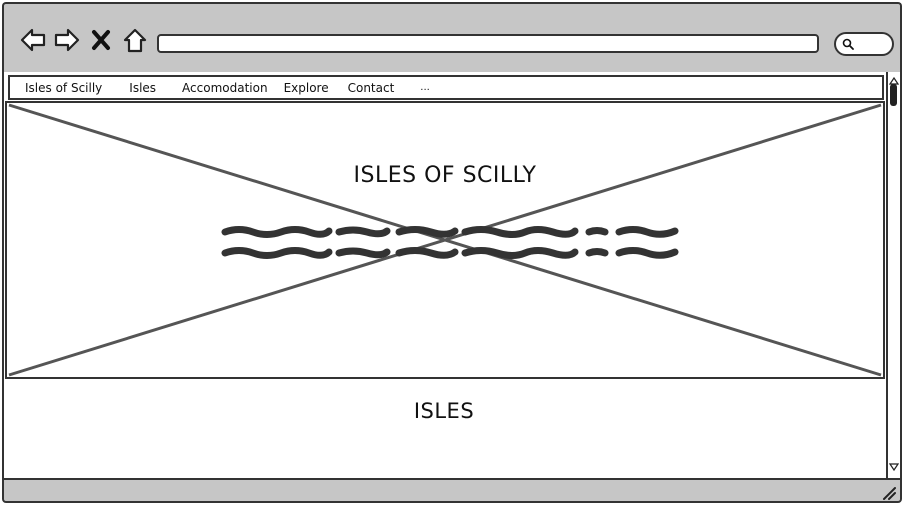 The image size is (904, 505). What do you see at coordinates (135, 40) in the screenshot?
I see `home-icon` at bounding box center [135, 40].